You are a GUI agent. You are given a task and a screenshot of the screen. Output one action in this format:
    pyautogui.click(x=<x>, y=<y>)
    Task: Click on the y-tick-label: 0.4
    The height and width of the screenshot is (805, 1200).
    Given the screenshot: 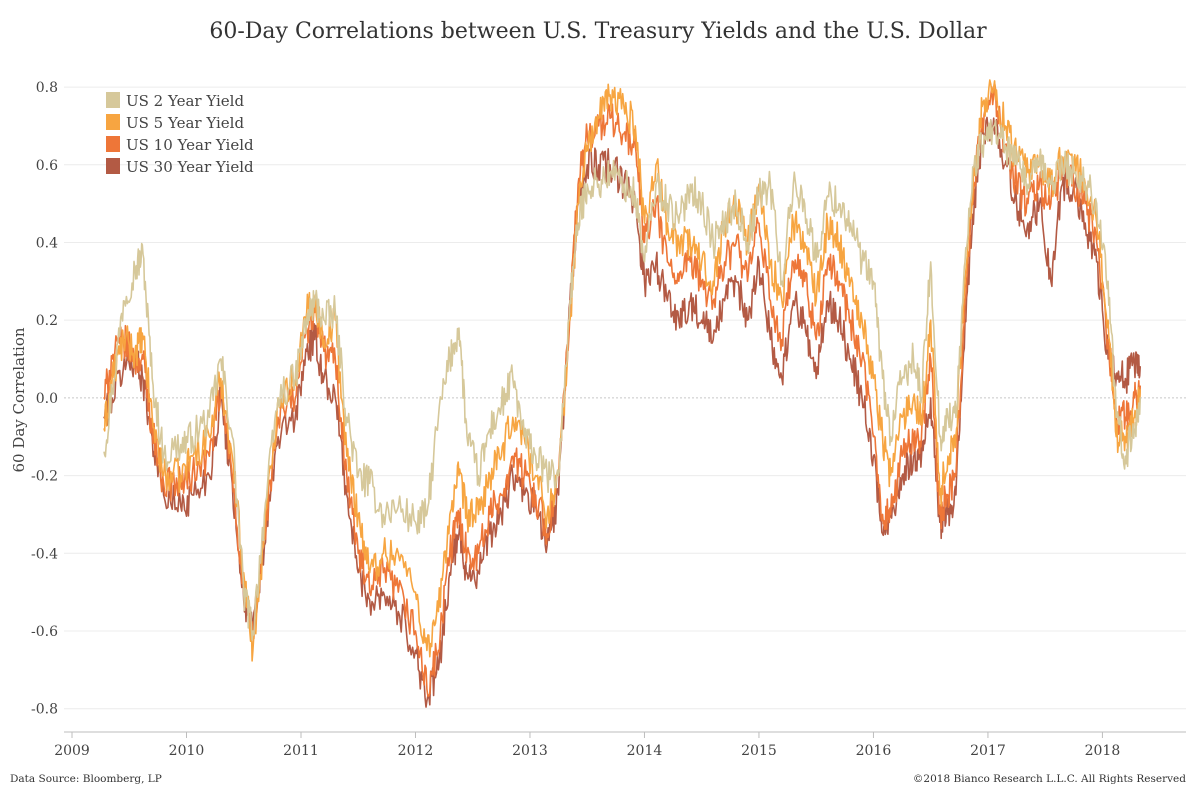 What is the action you would take?
    pyautogui.click(x=47, y=243)
    